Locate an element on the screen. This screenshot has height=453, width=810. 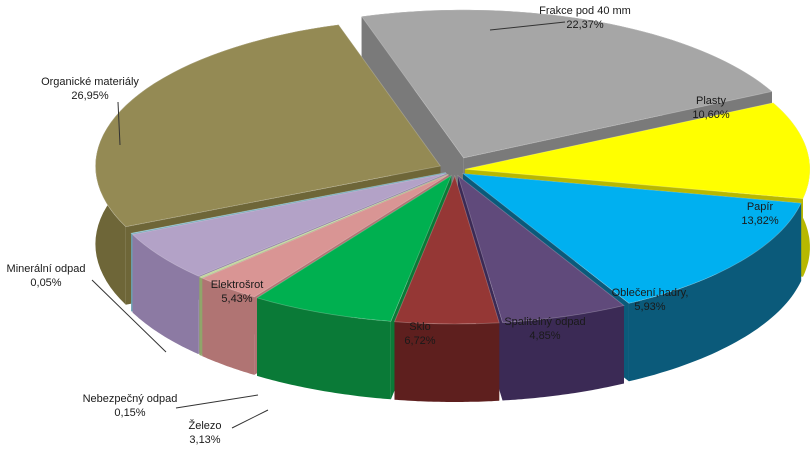
slice-value-8: 5,43% is located at coordinates (236, 299).